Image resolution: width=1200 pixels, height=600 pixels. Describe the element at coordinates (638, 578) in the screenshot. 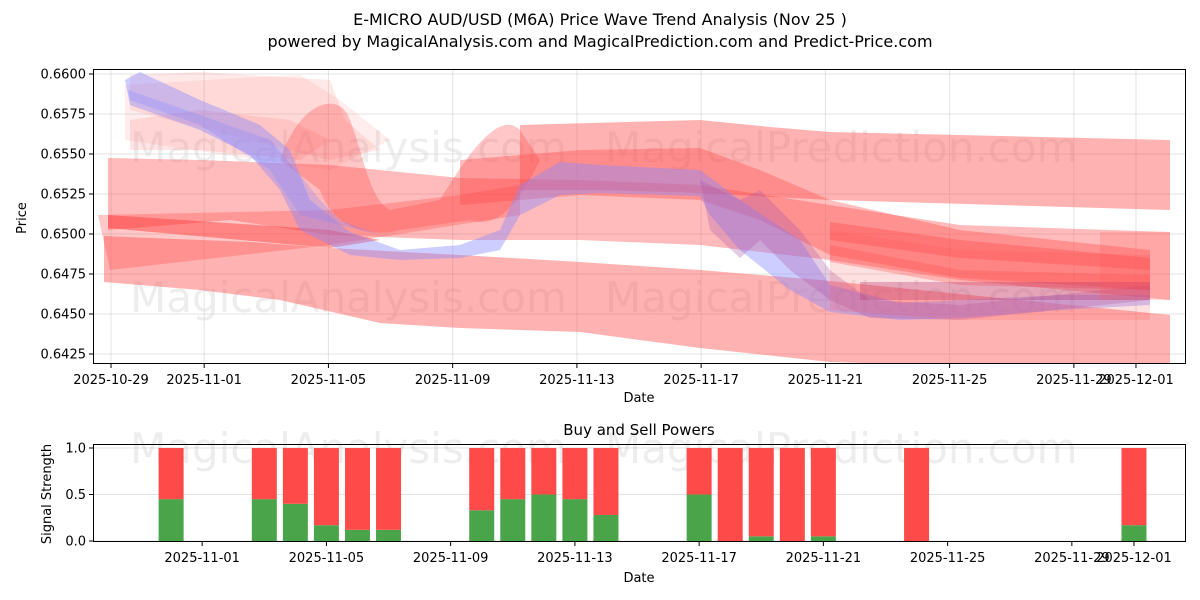

I see `power-x-label: Date` at that location.